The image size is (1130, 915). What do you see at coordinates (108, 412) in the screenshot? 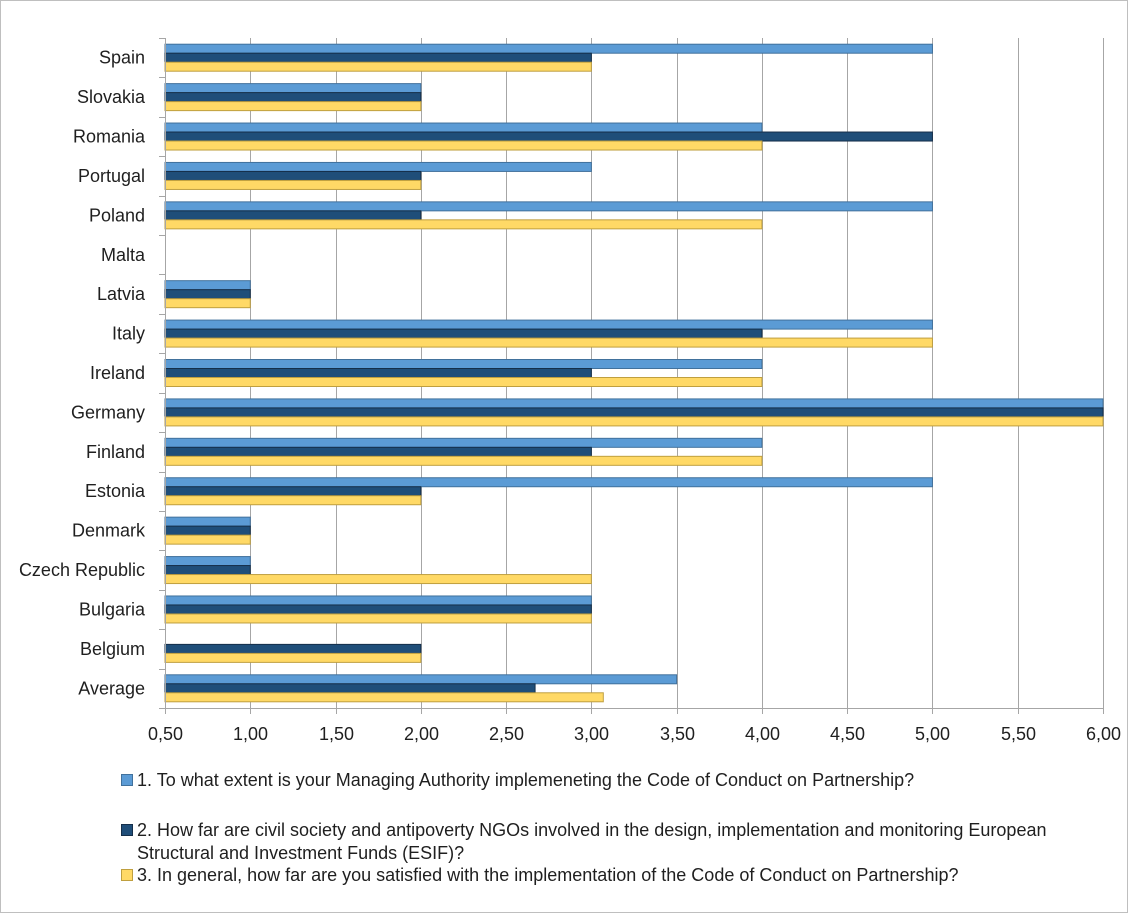
I see `category-label: Germany` at bounding box center [108, 412].